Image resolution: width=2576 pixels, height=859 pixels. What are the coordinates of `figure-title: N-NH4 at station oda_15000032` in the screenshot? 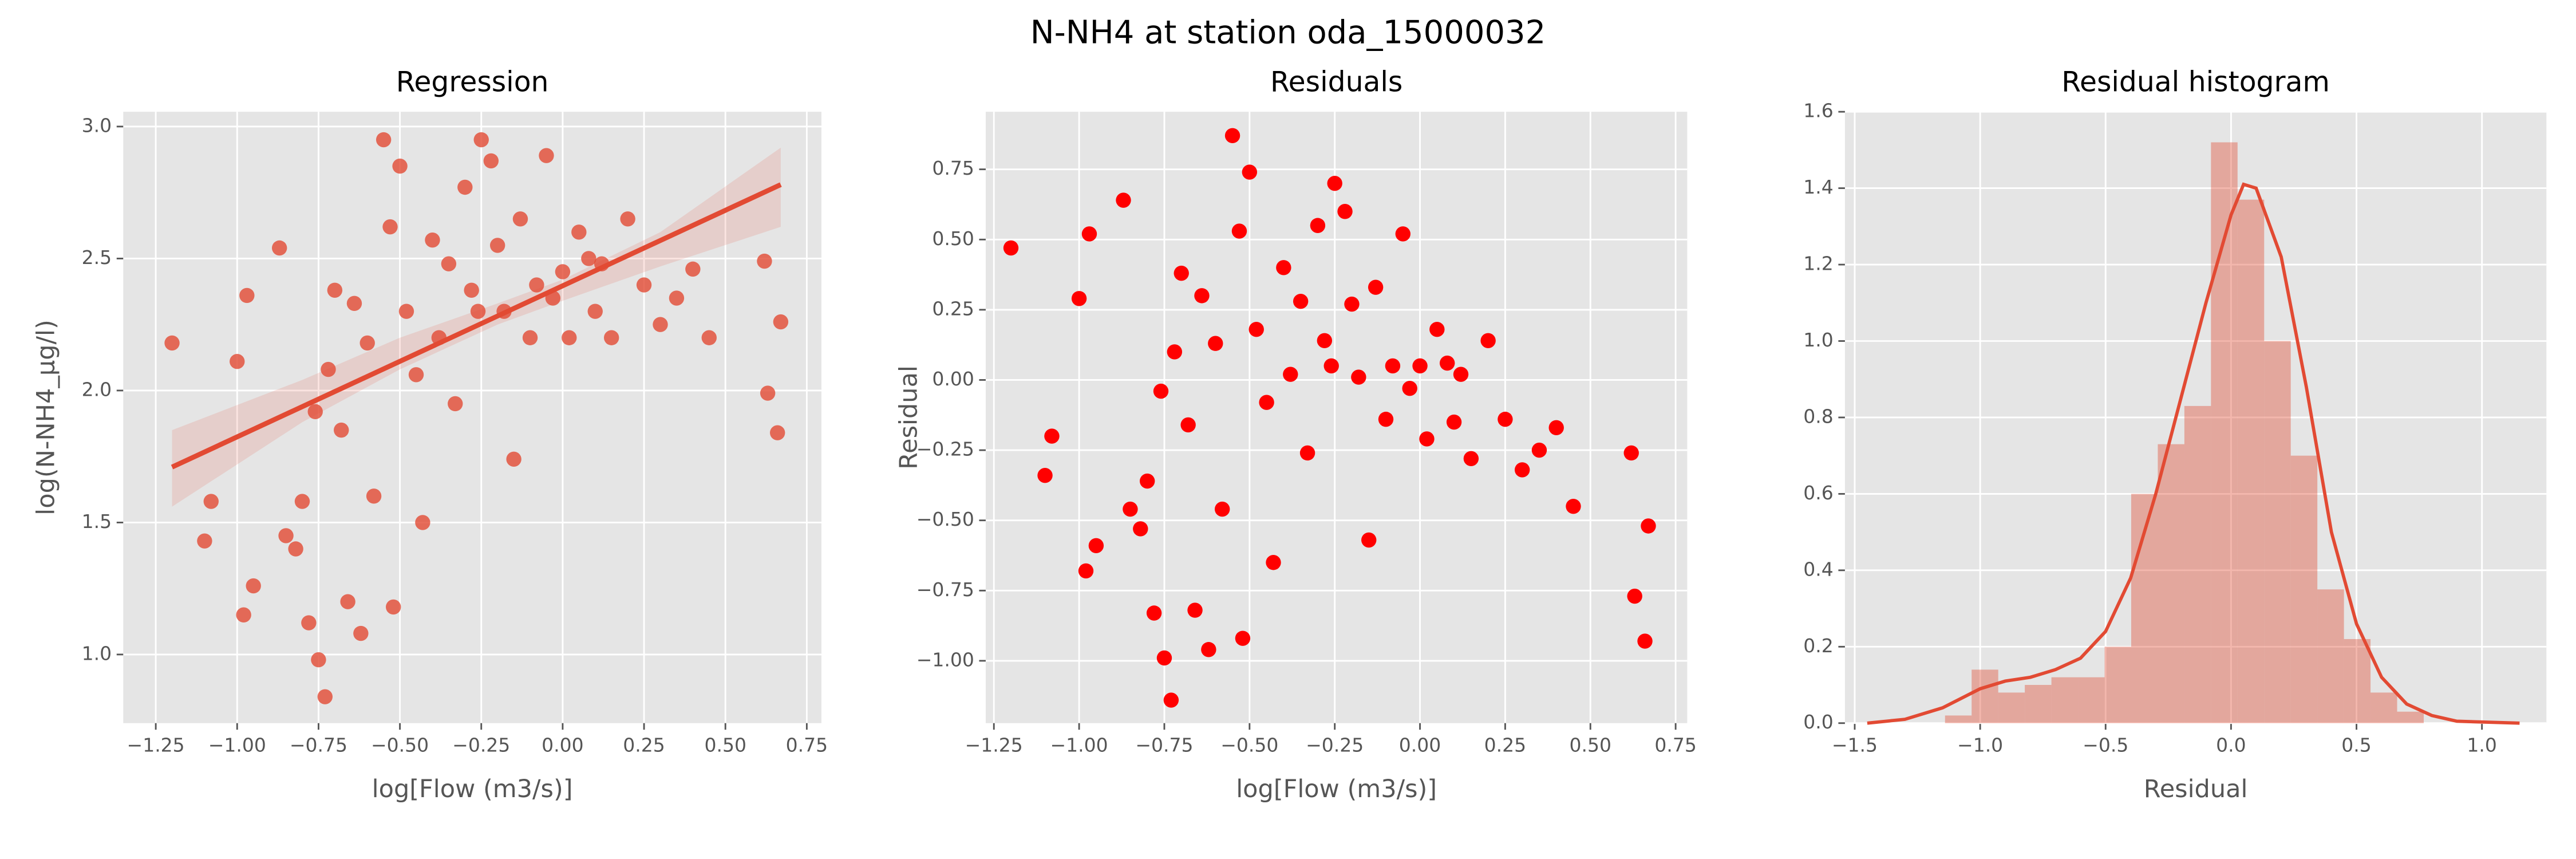 It's located at (1288, 32).